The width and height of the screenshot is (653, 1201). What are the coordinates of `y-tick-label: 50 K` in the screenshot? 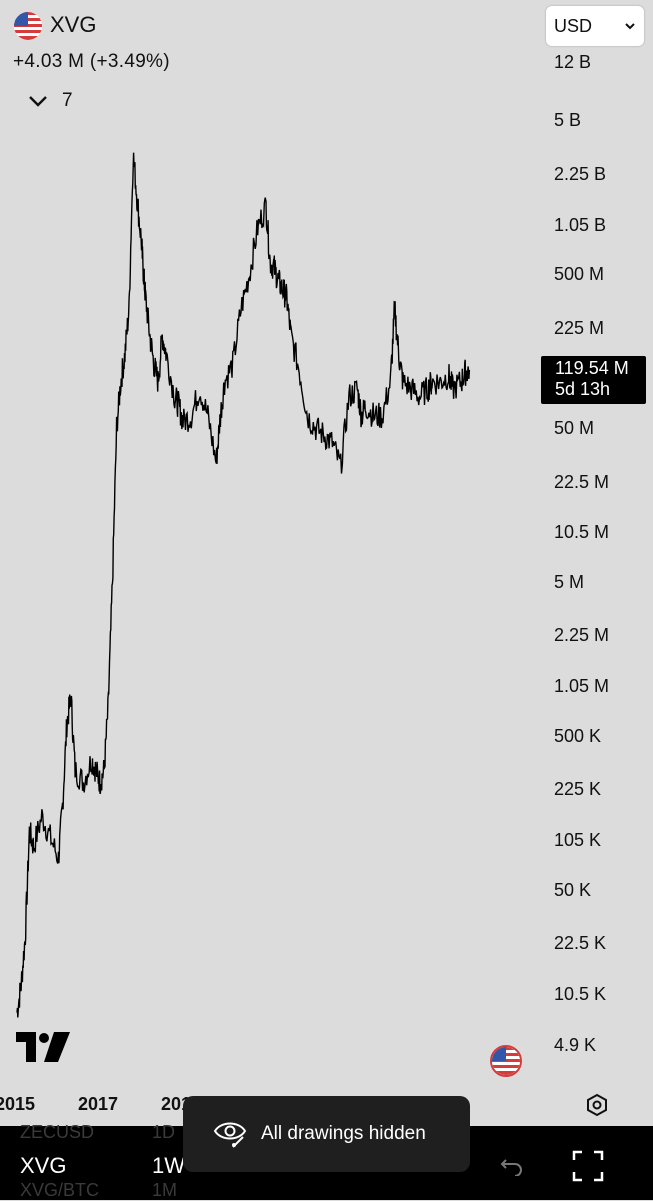 It's located at (573, 889).